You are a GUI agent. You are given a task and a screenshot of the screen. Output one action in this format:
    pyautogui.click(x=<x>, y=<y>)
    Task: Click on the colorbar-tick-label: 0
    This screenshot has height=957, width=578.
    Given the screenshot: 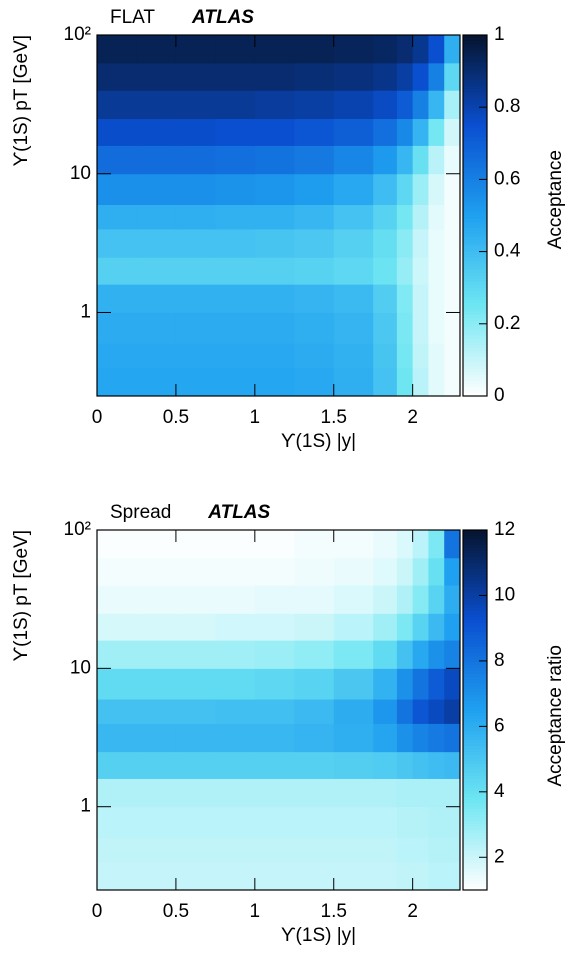 What is the action you would take?
    pyautogui.click(x=499, y=395)
    